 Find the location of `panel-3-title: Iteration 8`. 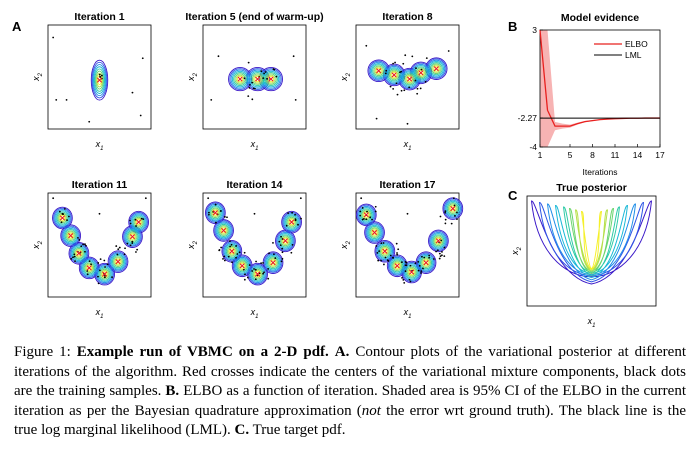

panel-3-title: Iteration 8 is located at coordinates (407, 17).